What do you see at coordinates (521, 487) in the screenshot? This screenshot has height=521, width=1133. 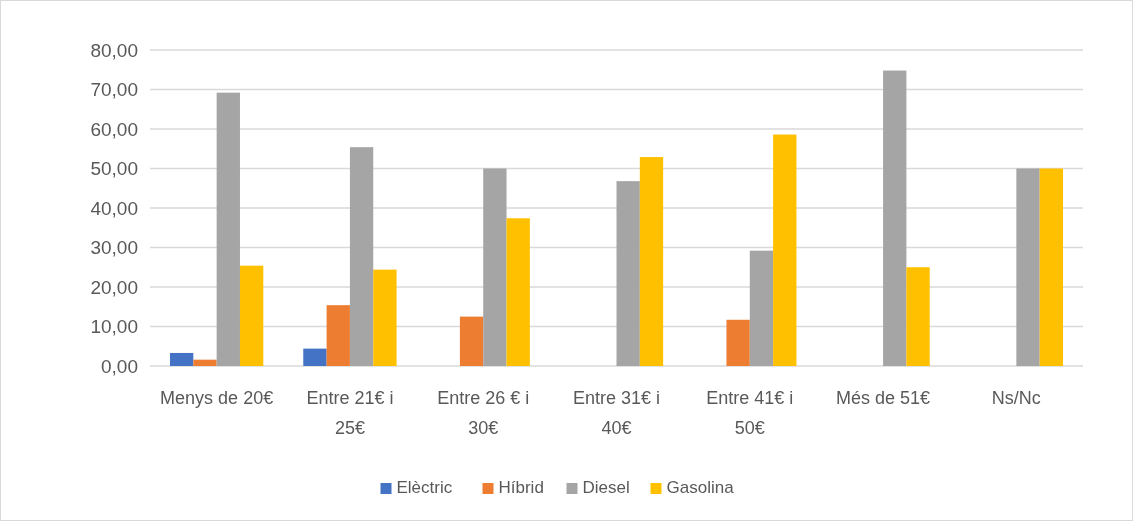 I see `legend-label: Híbrid` at bounding box center [521, 487].